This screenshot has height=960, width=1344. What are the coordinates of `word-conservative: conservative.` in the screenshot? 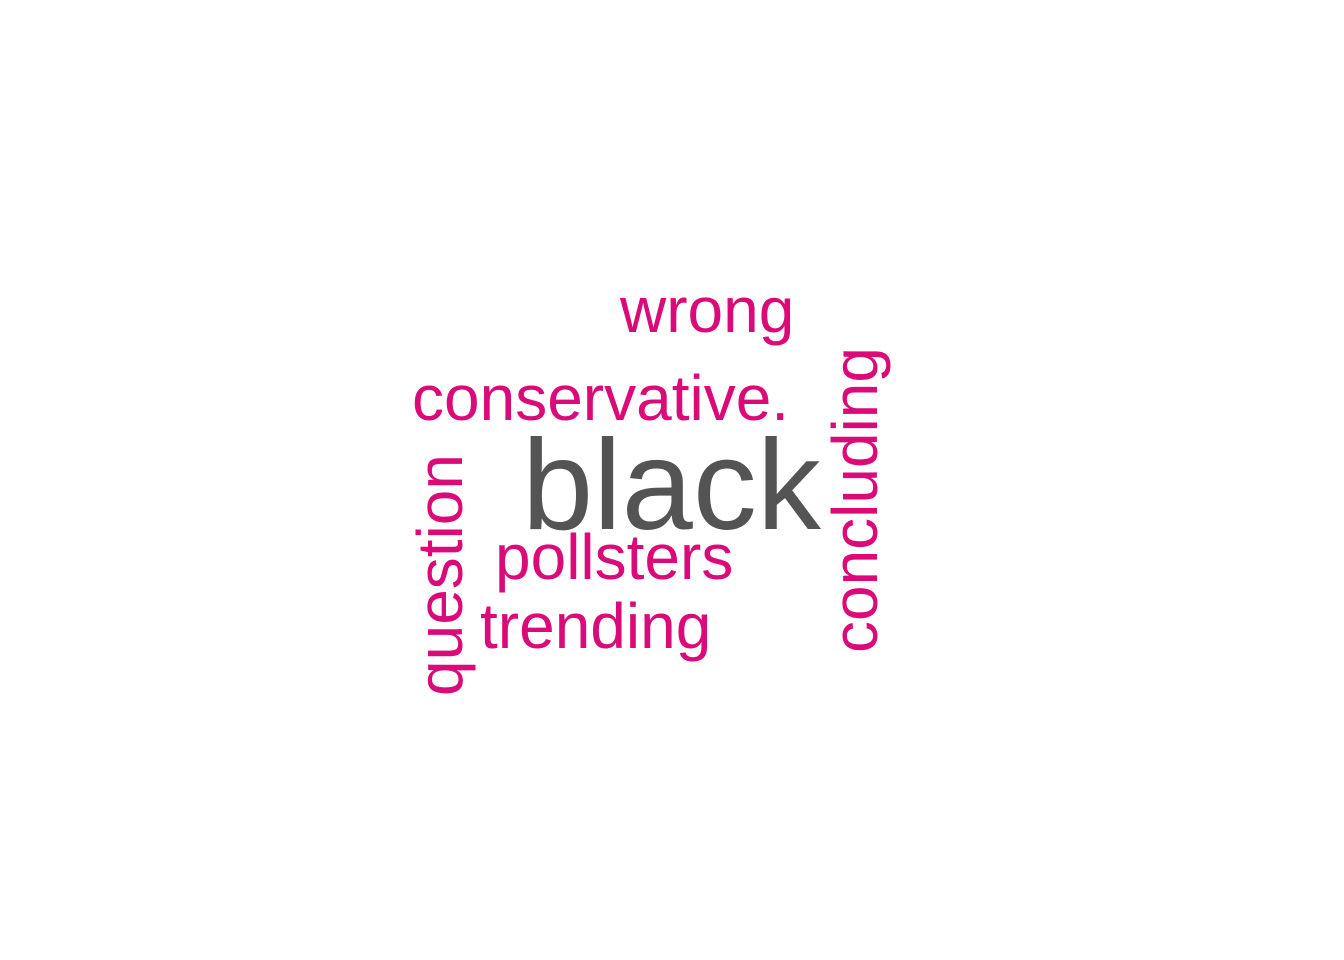 It's located at (601, 398).